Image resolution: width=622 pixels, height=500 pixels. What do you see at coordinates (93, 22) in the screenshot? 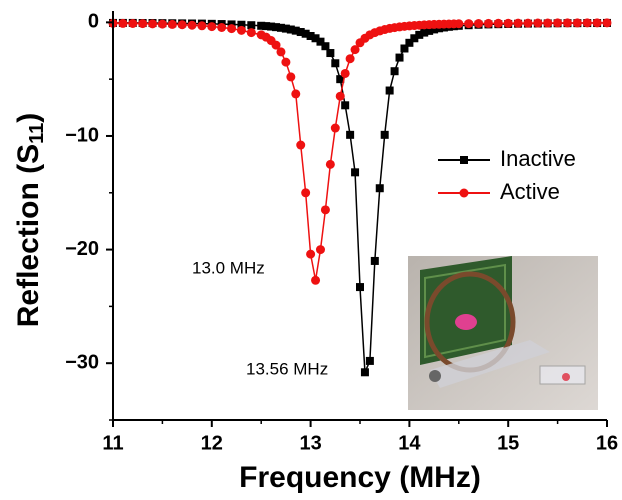
I see `y-tick-label: 0` at bounding box center [93, 22].